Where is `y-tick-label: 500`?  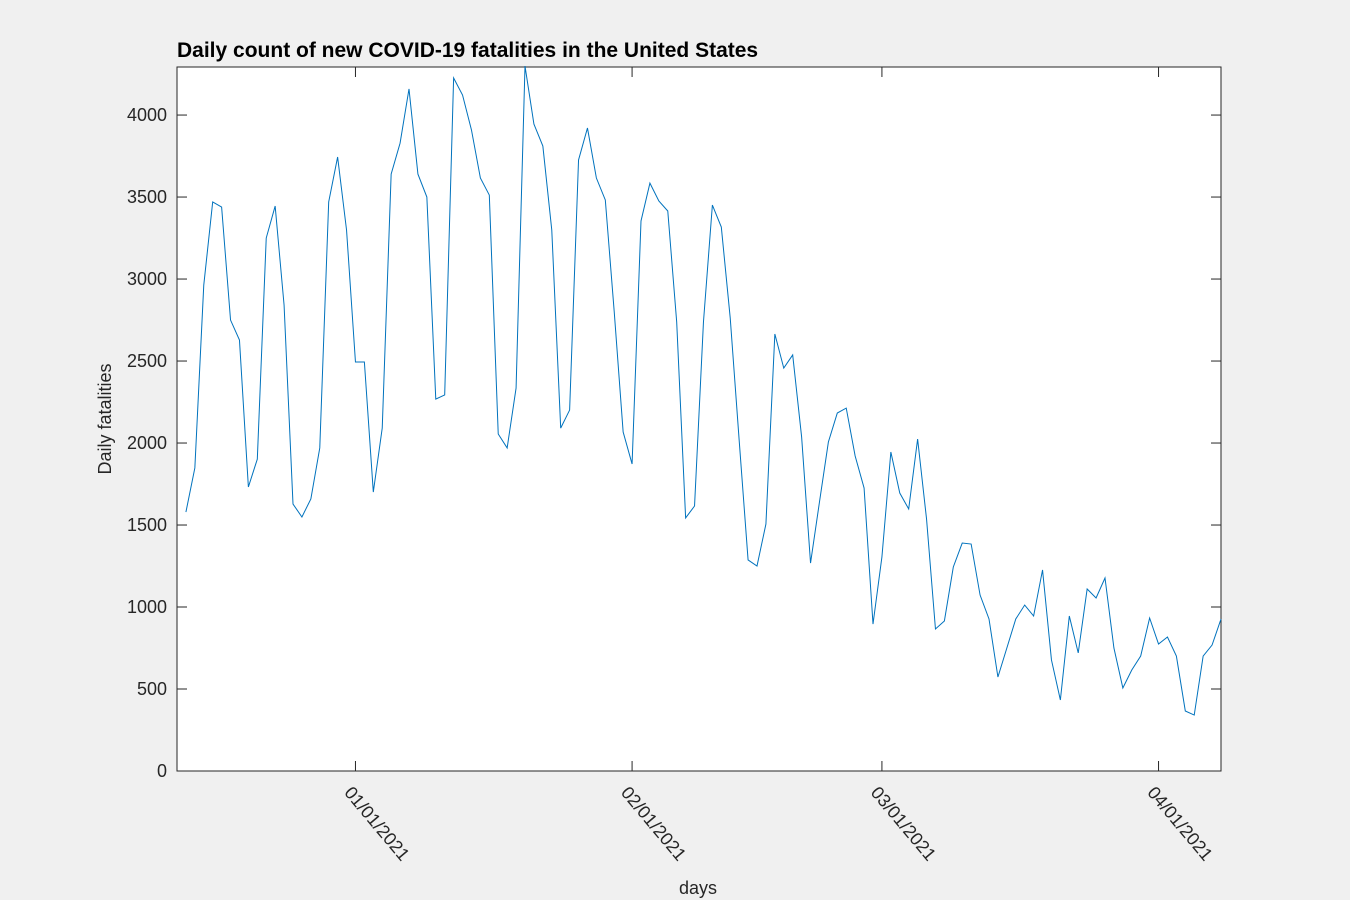
y-tick-label: 500 is located at coordinates (152, 689).